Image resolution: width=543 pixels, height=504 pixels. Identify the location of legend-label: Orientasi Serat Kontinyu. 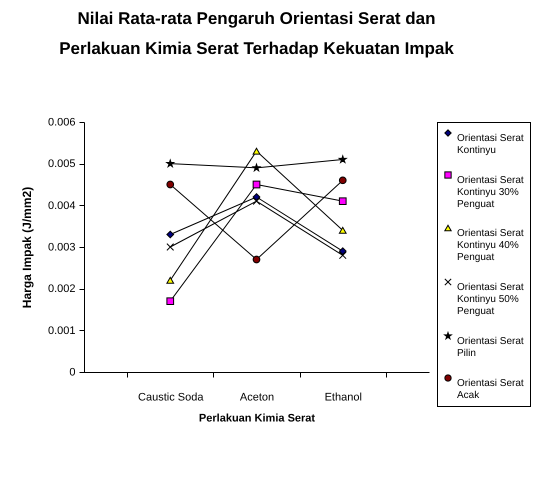
(490, 144).